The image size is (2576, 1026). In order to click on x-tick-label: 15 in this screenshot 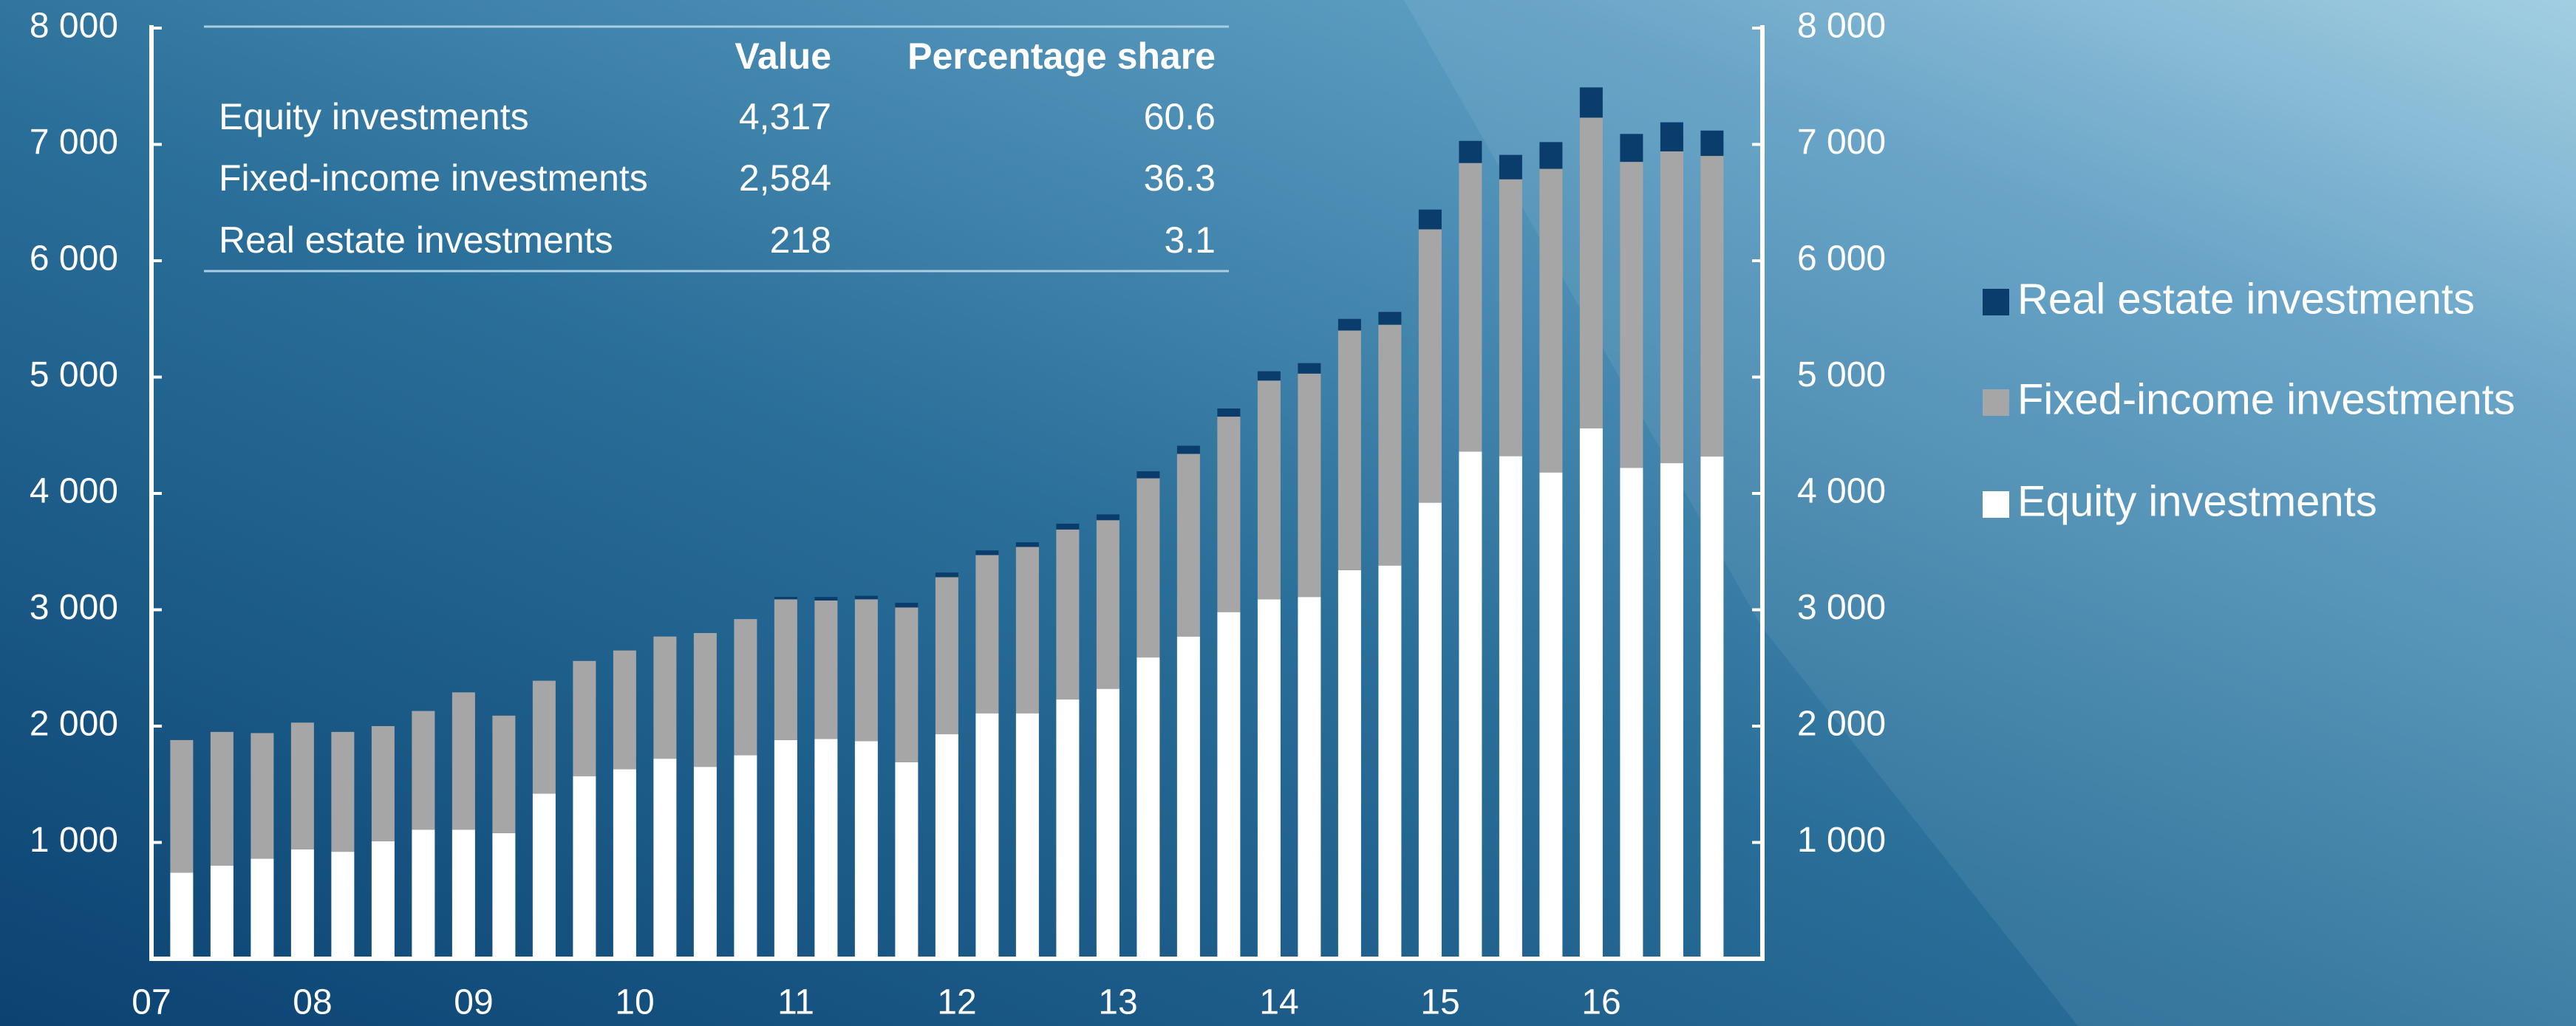, I will do `click(1439, 1002)`.